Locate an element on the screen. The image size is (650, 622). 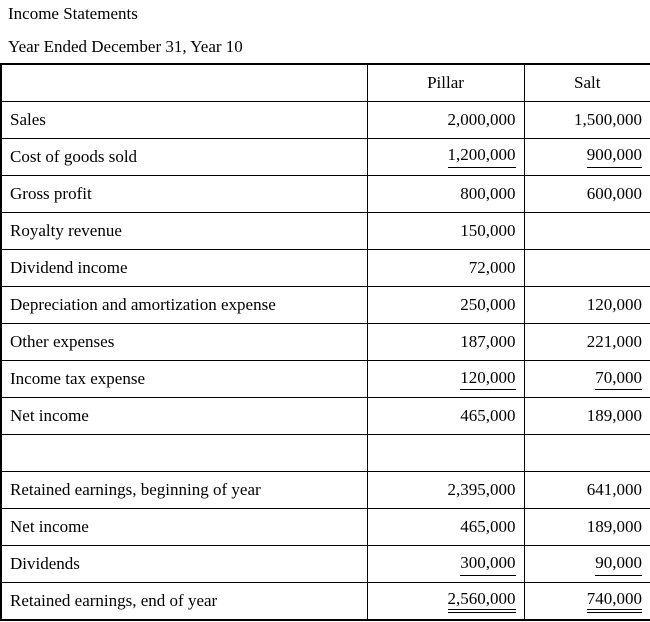
table-header: Pillar Salt is located at coordinates (325, 82).